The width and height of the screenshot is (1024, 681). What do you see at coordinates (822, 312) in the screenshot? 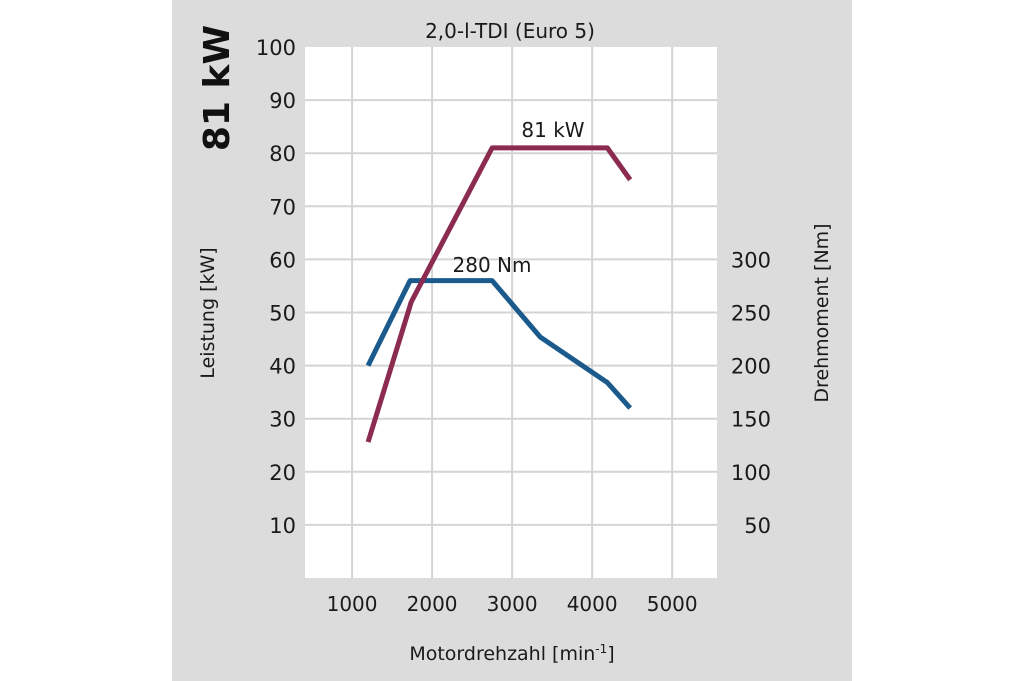
I see `y-axis-right-label: Drehmoment [Nm]` at bounding box center [822, 312].